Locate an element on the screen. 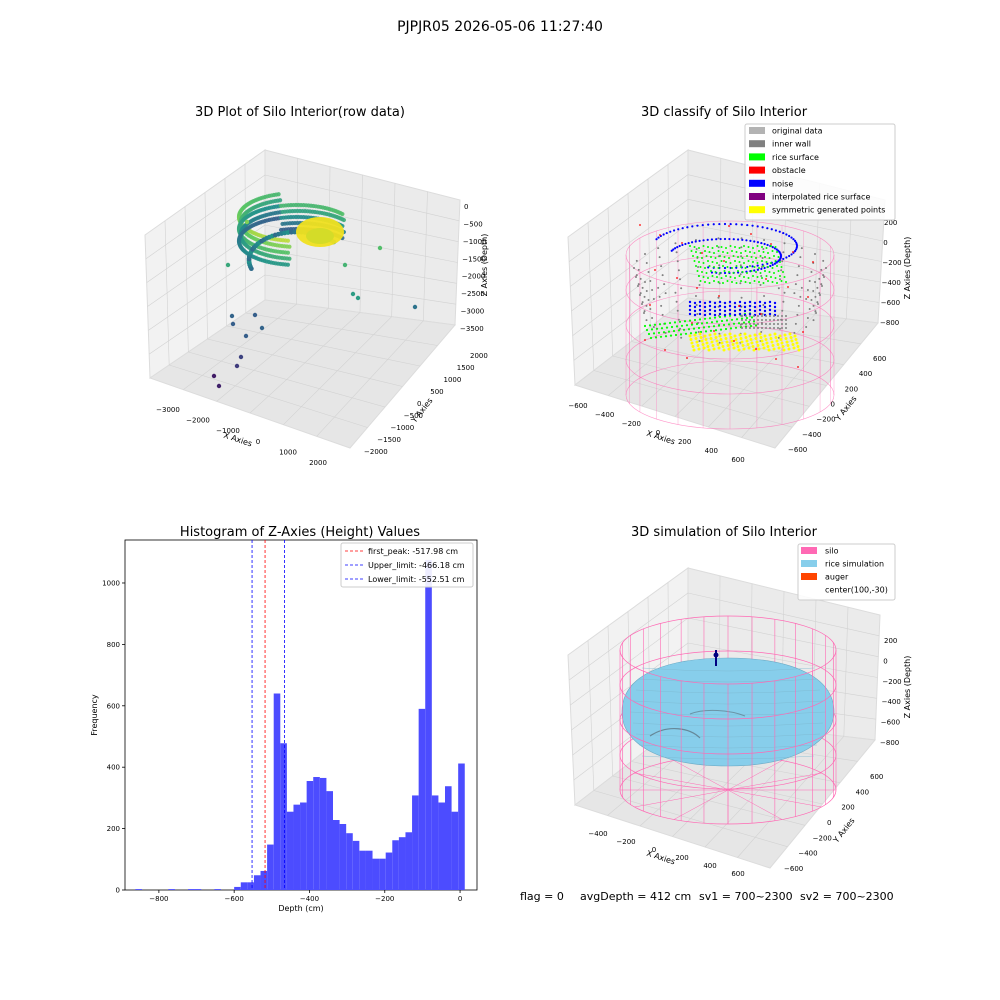  legend-label: silo is located at coordinates (832, 551).